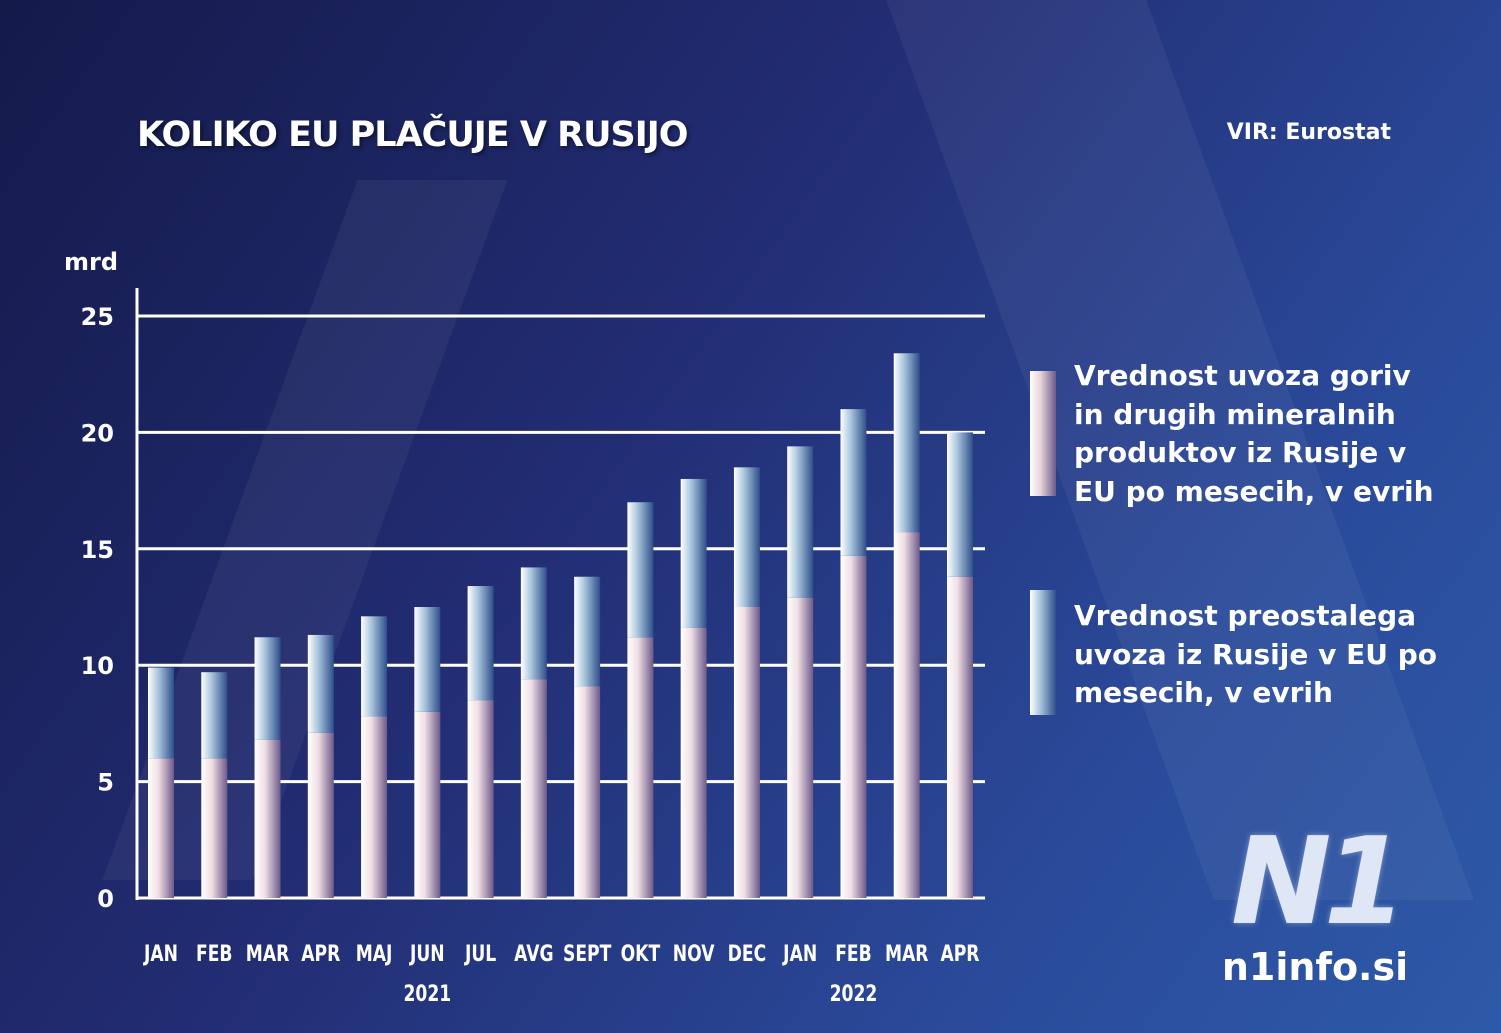 The width and height of the screenshot is (1501, 1033). What do you see at coordinates (854, 994) in the screenshot?
I see `year-label: 2022` at bounding box center [854, 994].